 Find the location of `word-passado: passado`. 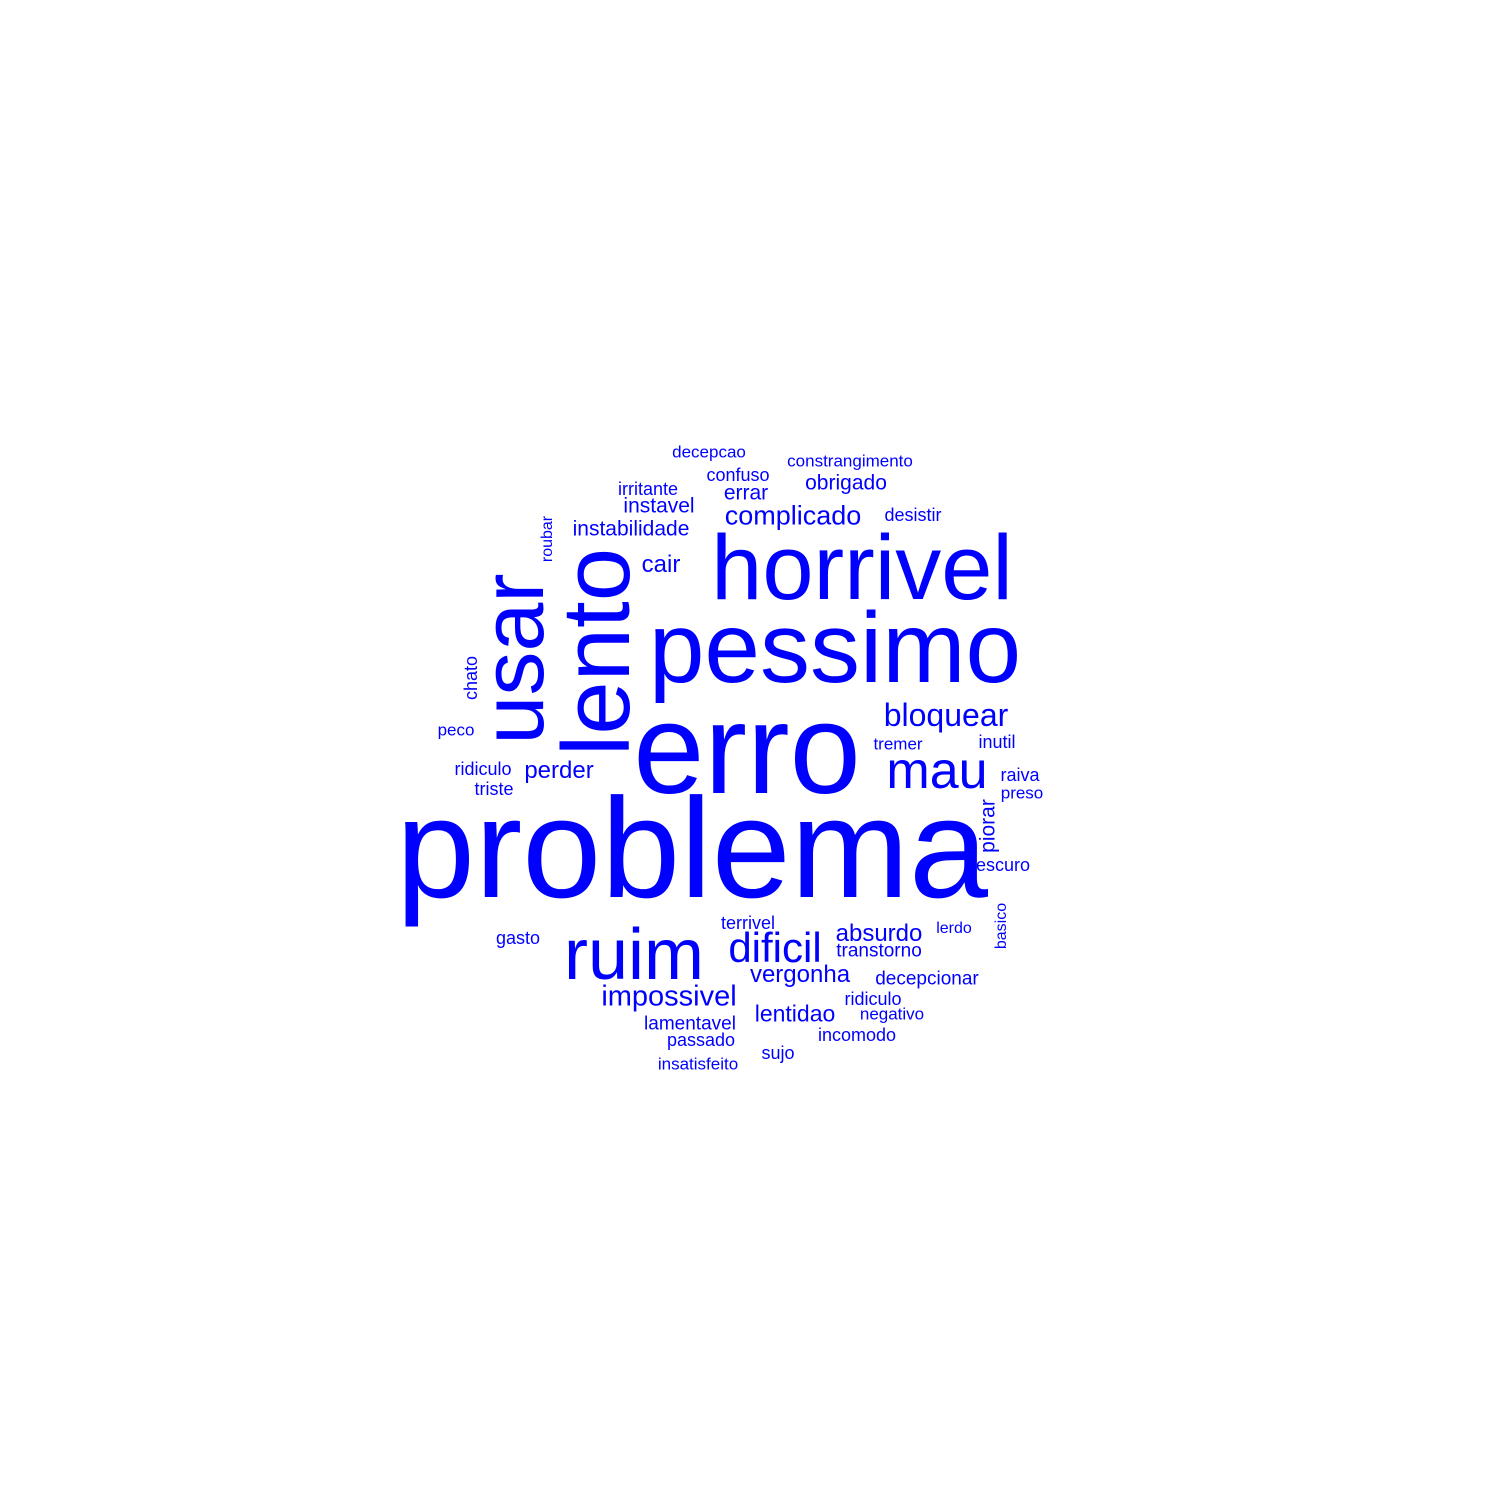

word-passado: passado is located at coordinates (701, 1040).